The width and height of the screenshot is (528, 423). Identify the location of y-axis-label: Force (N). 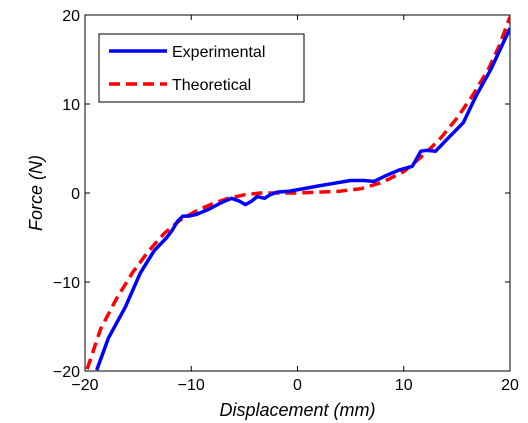
(36, 193).